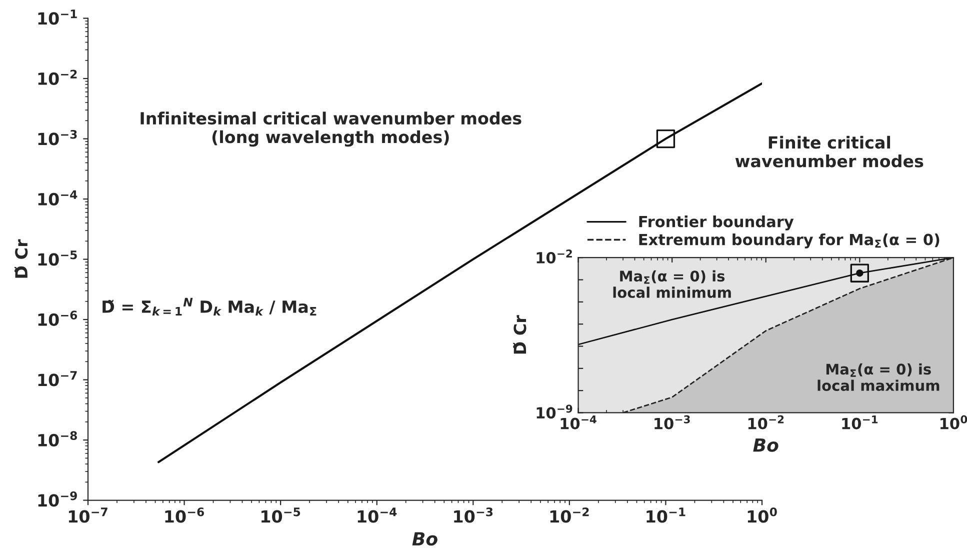 This screenshot has height=554, width=967. What do you see at coordinates (331, 129) in the screenshot?
I see `annotation: Infinitesimal critical wavenumber modes (long wavelength modes)` at bounding box center [331, 129].